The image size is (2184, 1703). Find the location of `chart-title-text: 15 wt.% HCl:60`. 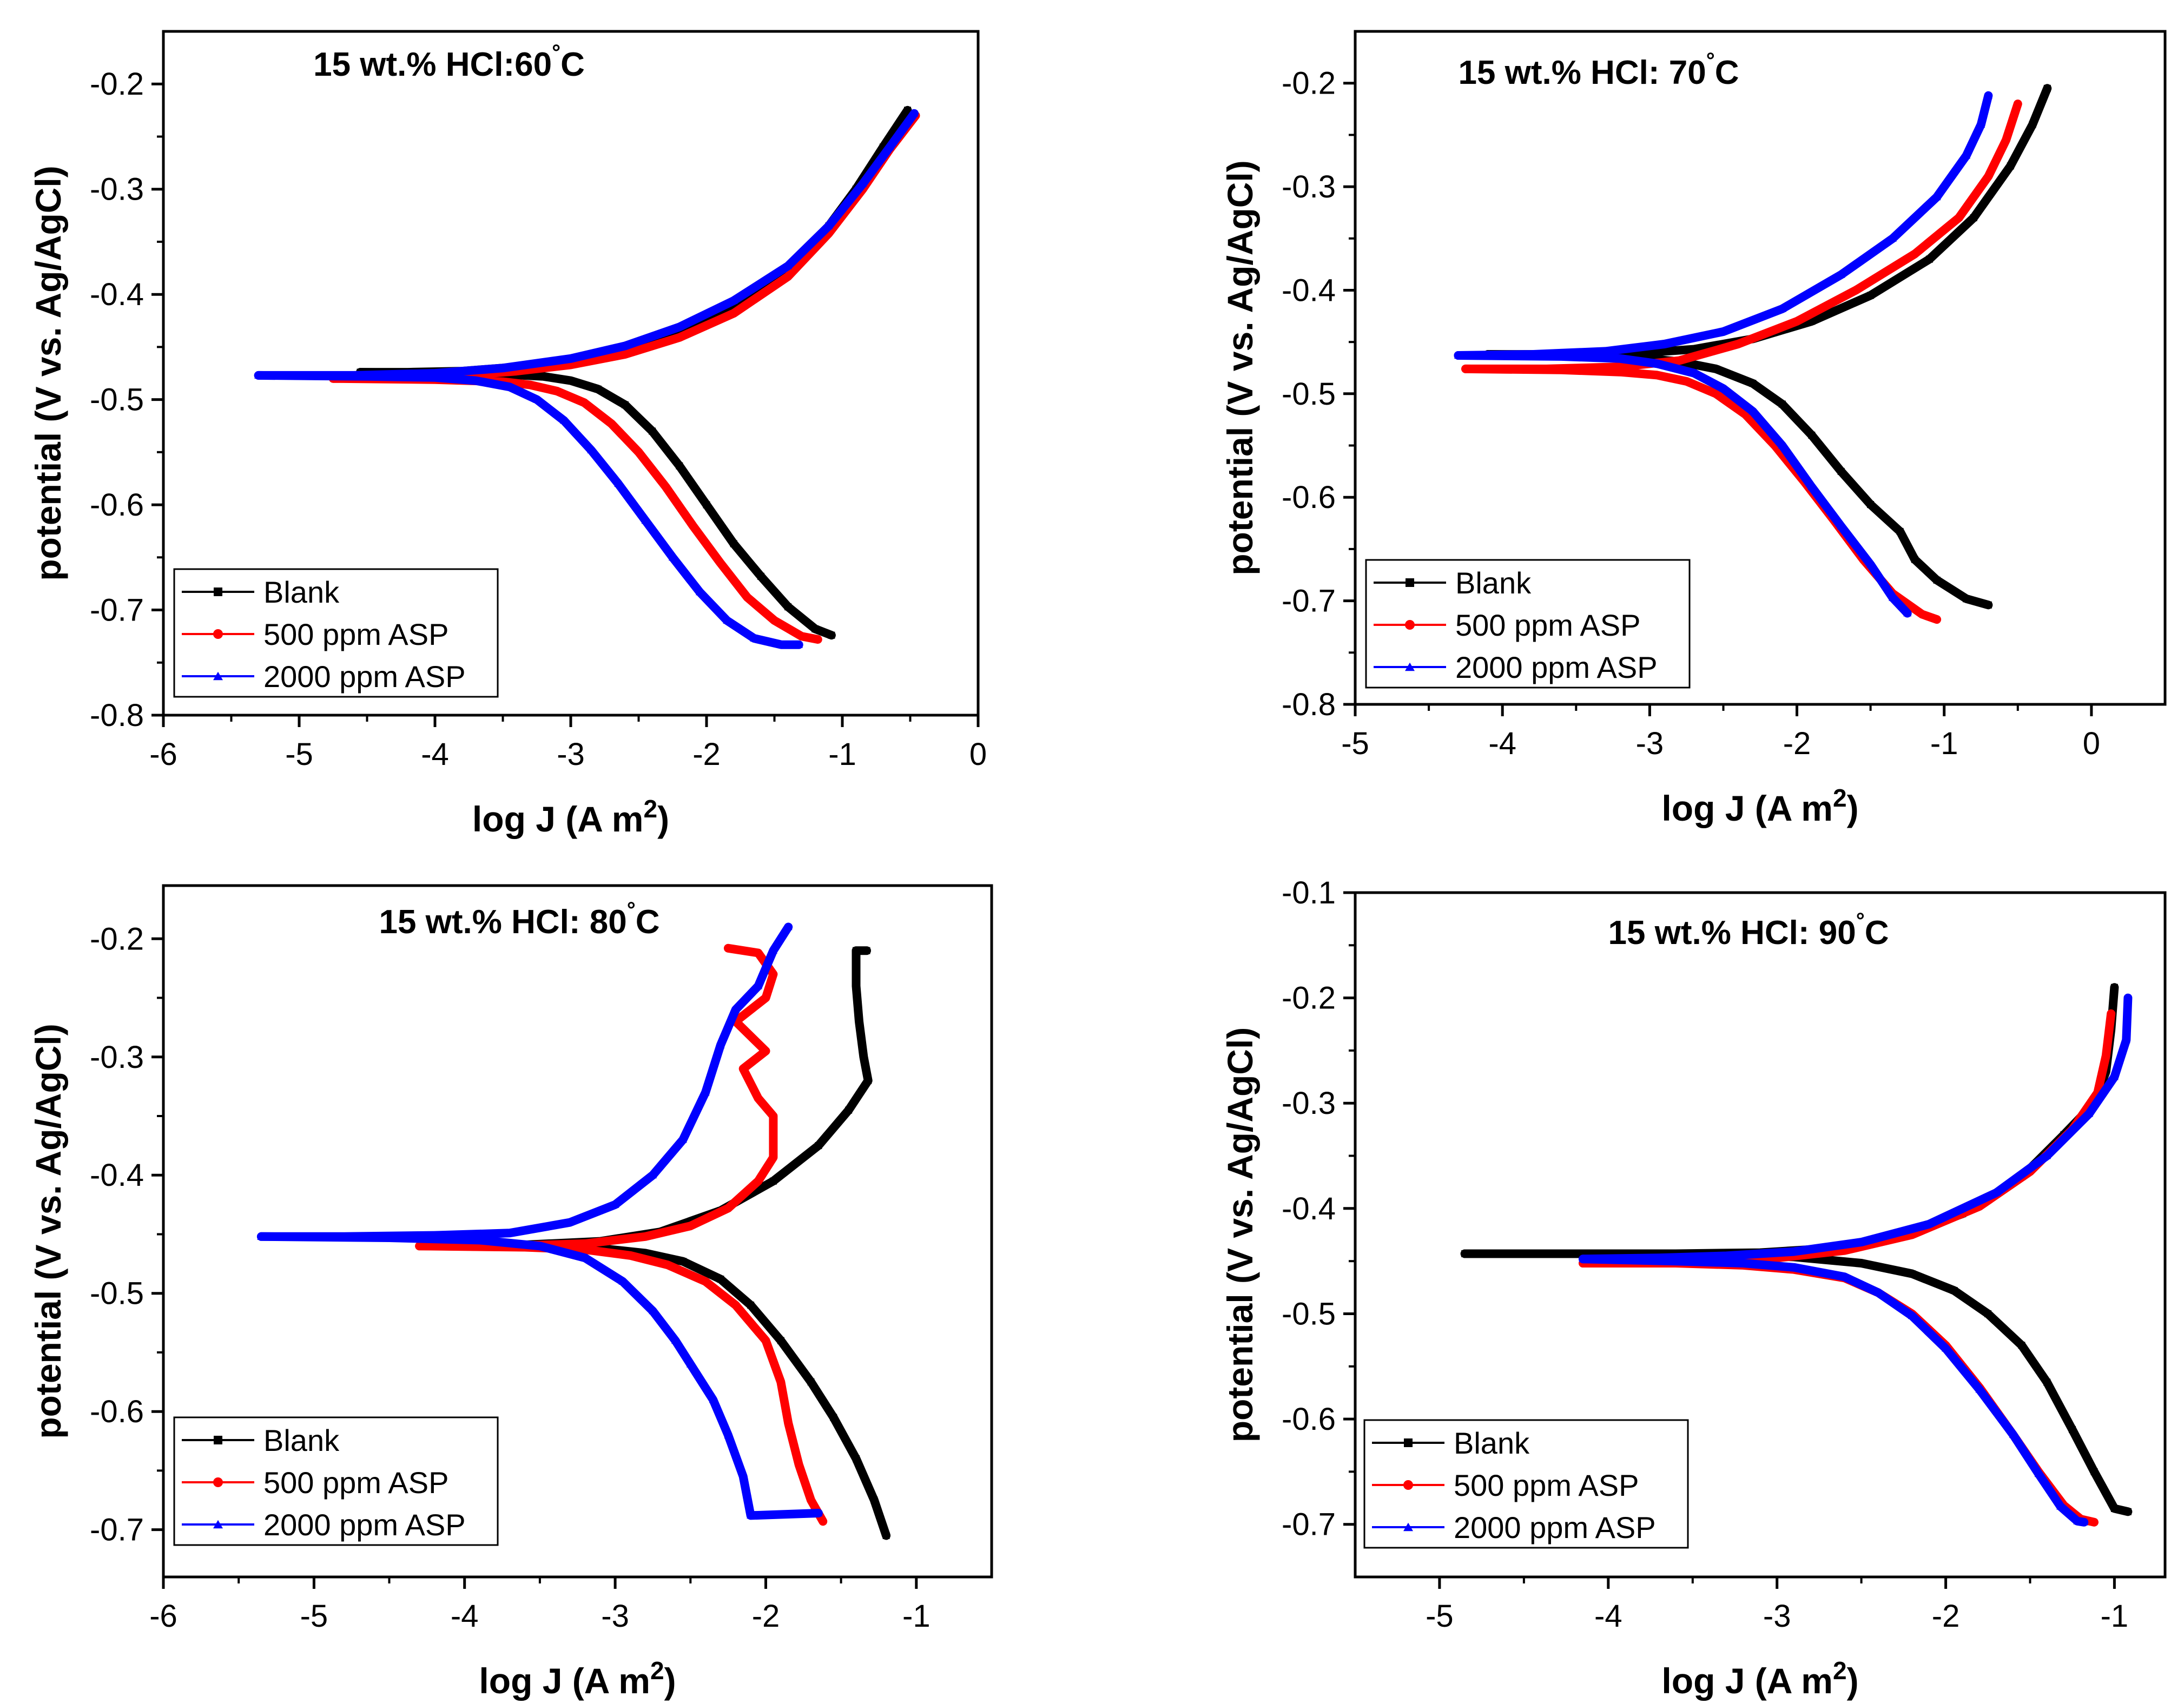

chart-title-text: 15 wt.% HCl:60 is located at coordinates (433, 64).